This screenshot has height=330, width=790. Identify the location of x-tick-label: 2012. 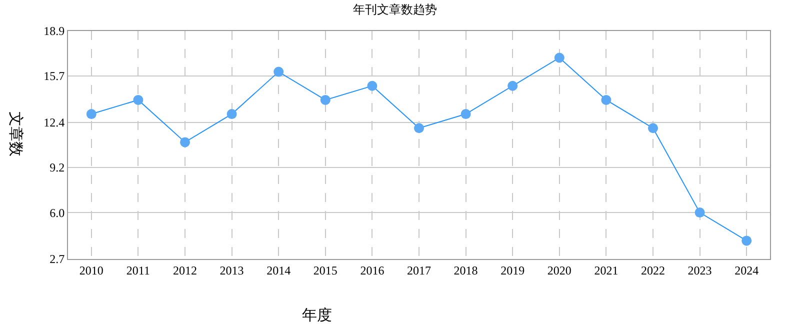
(185, 270).